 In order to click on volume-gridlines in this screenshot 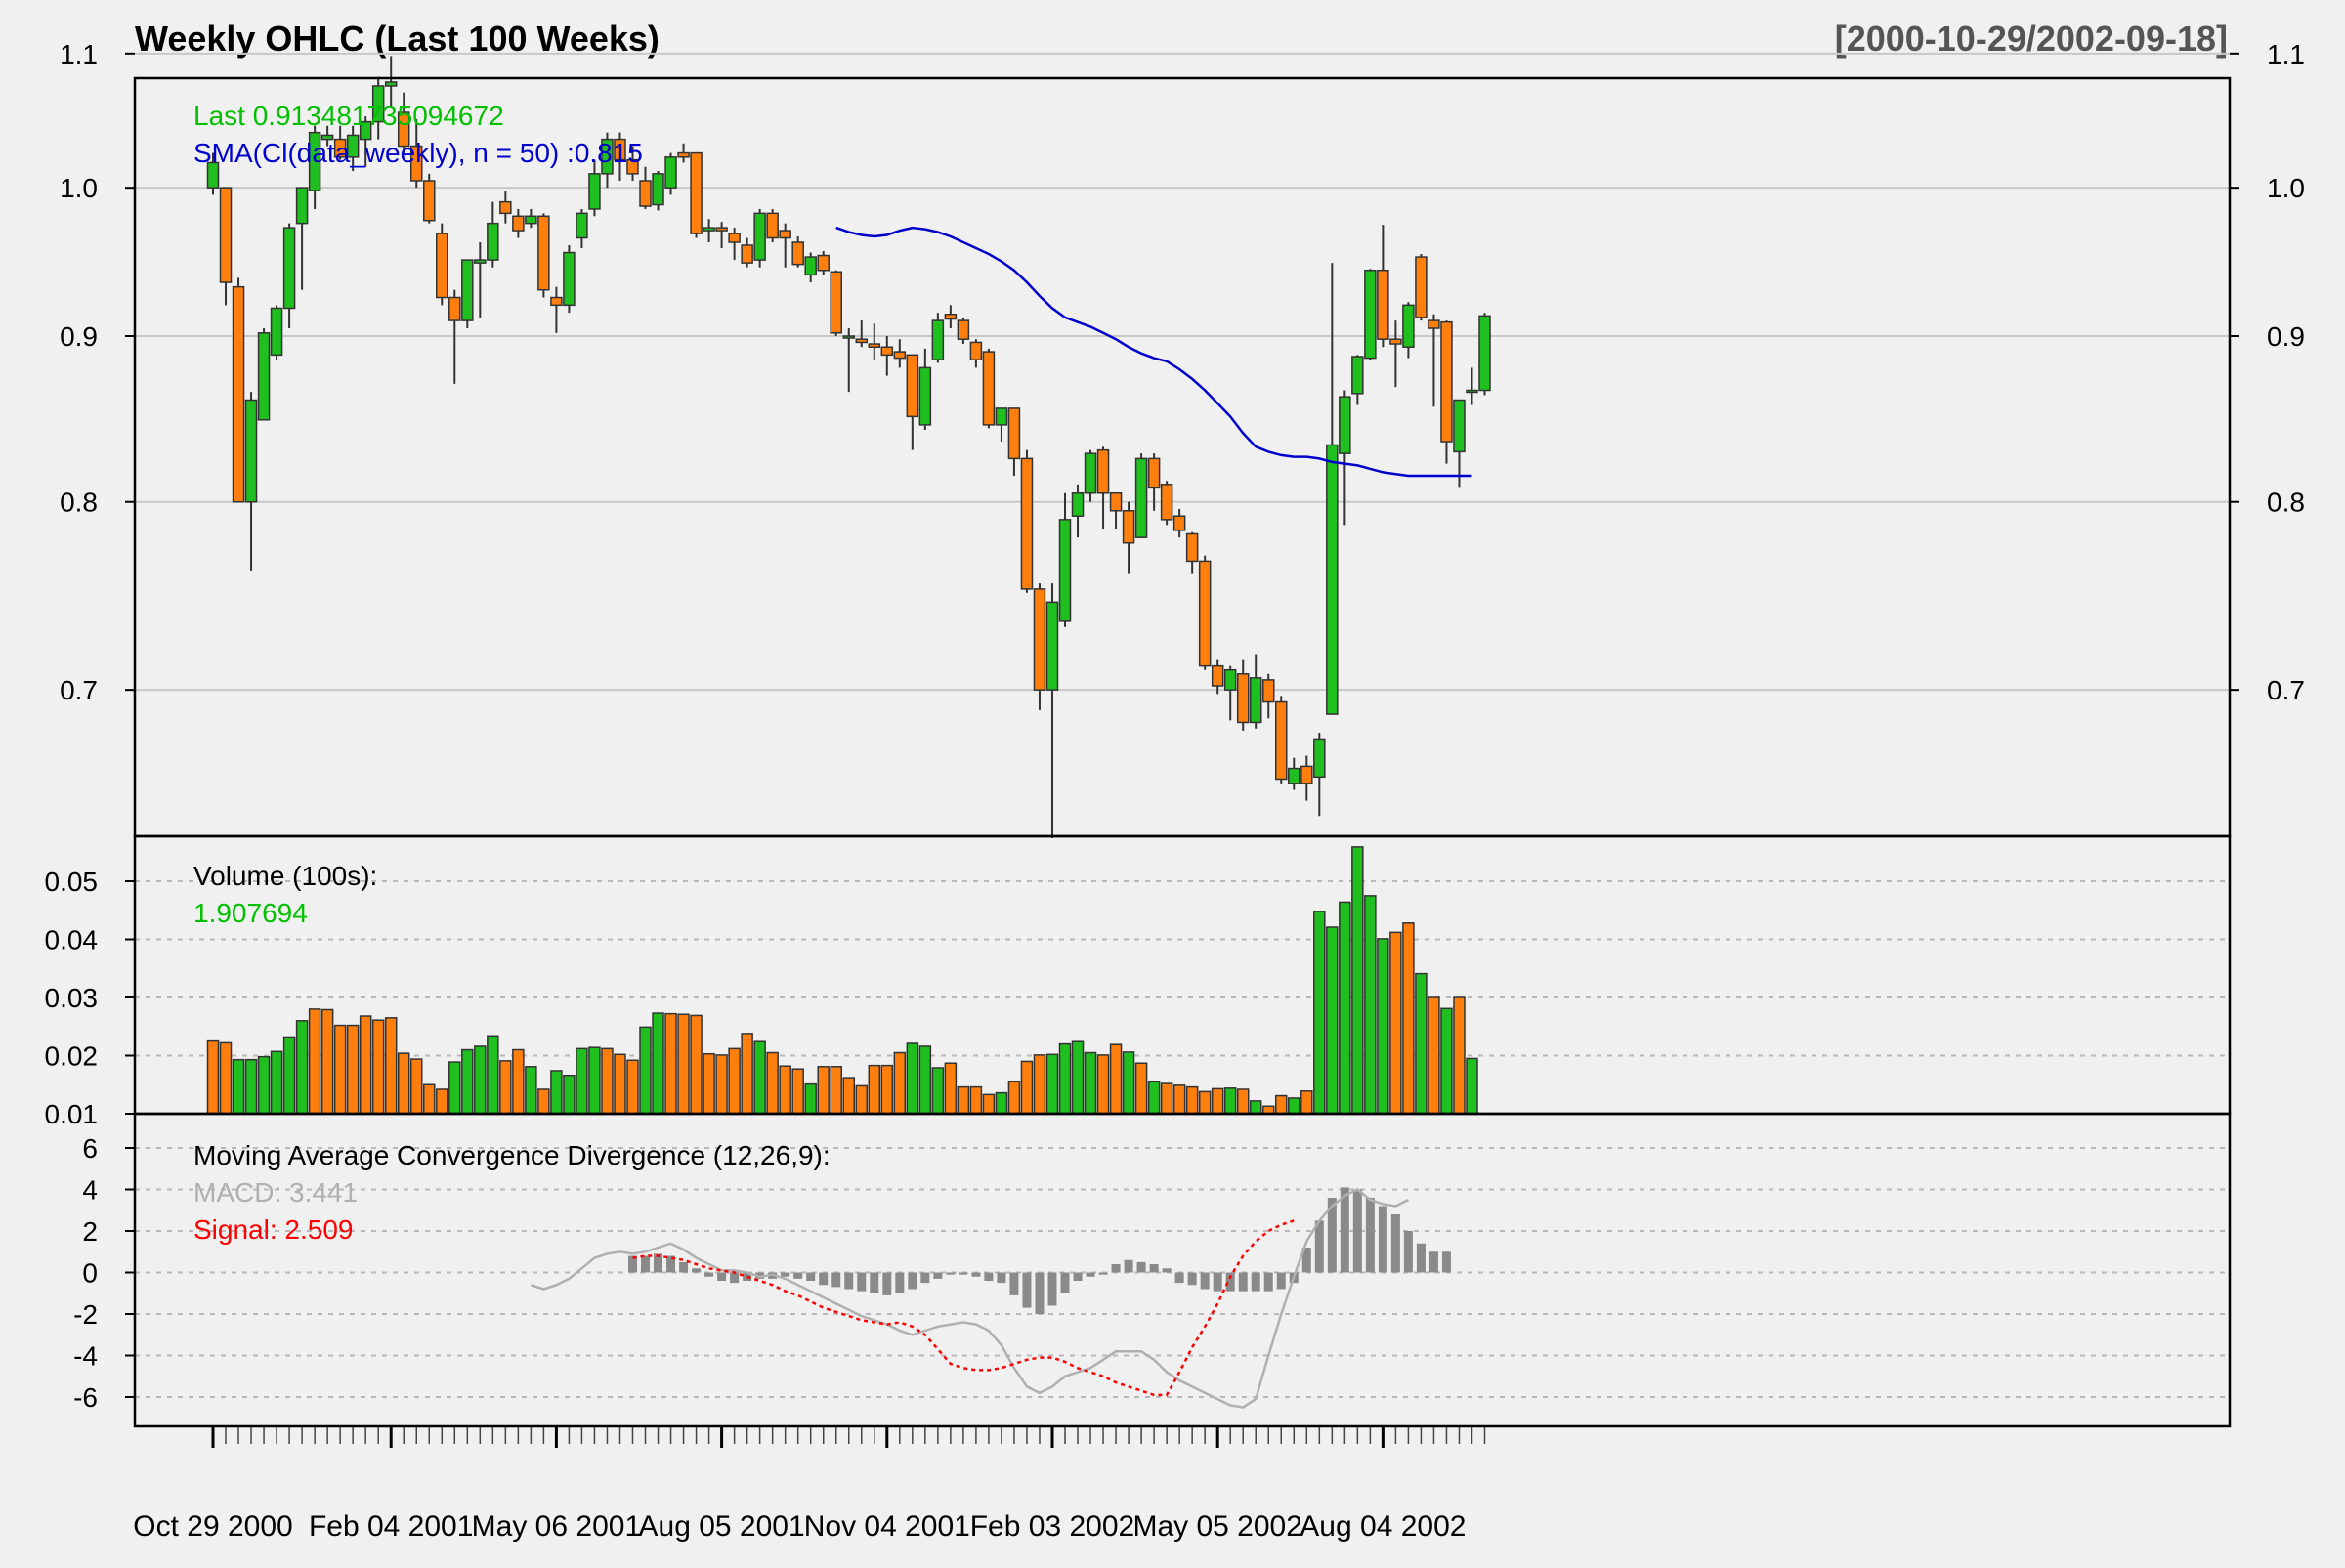, I will do `click(1182, 968)`.